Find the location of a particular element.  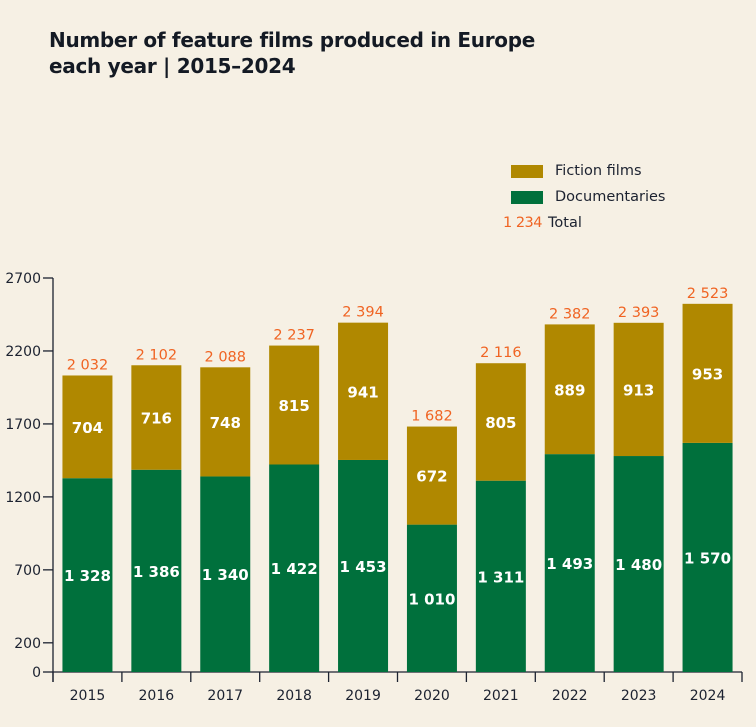

x-tick-label: 2023 is located at coordinates (639, 696).